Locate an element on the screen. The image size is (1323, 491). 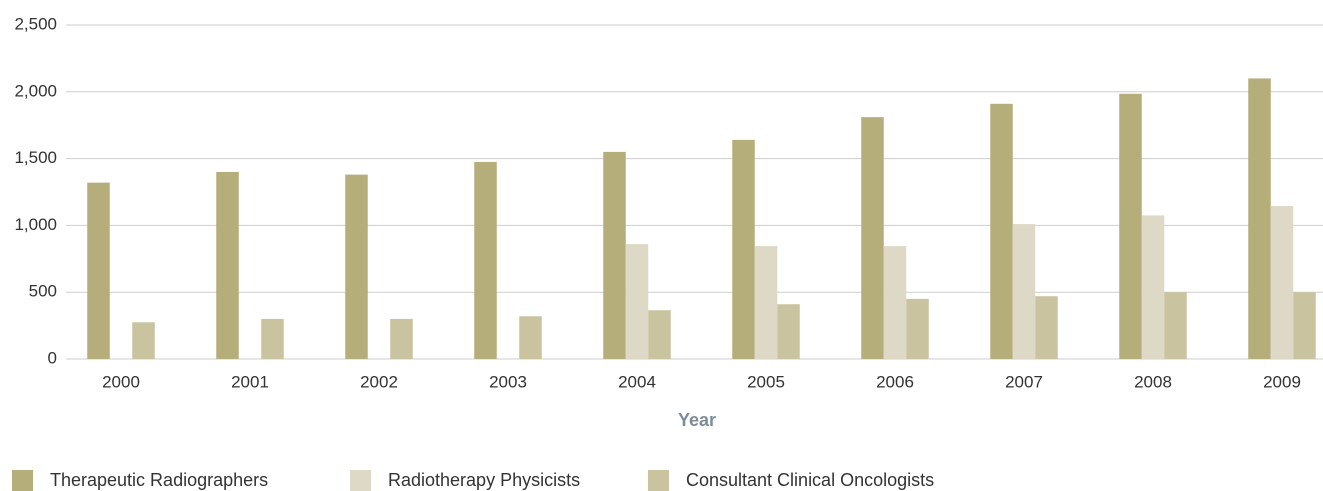
y-tick-label: 2,500 is located at coordinates (35, 23).